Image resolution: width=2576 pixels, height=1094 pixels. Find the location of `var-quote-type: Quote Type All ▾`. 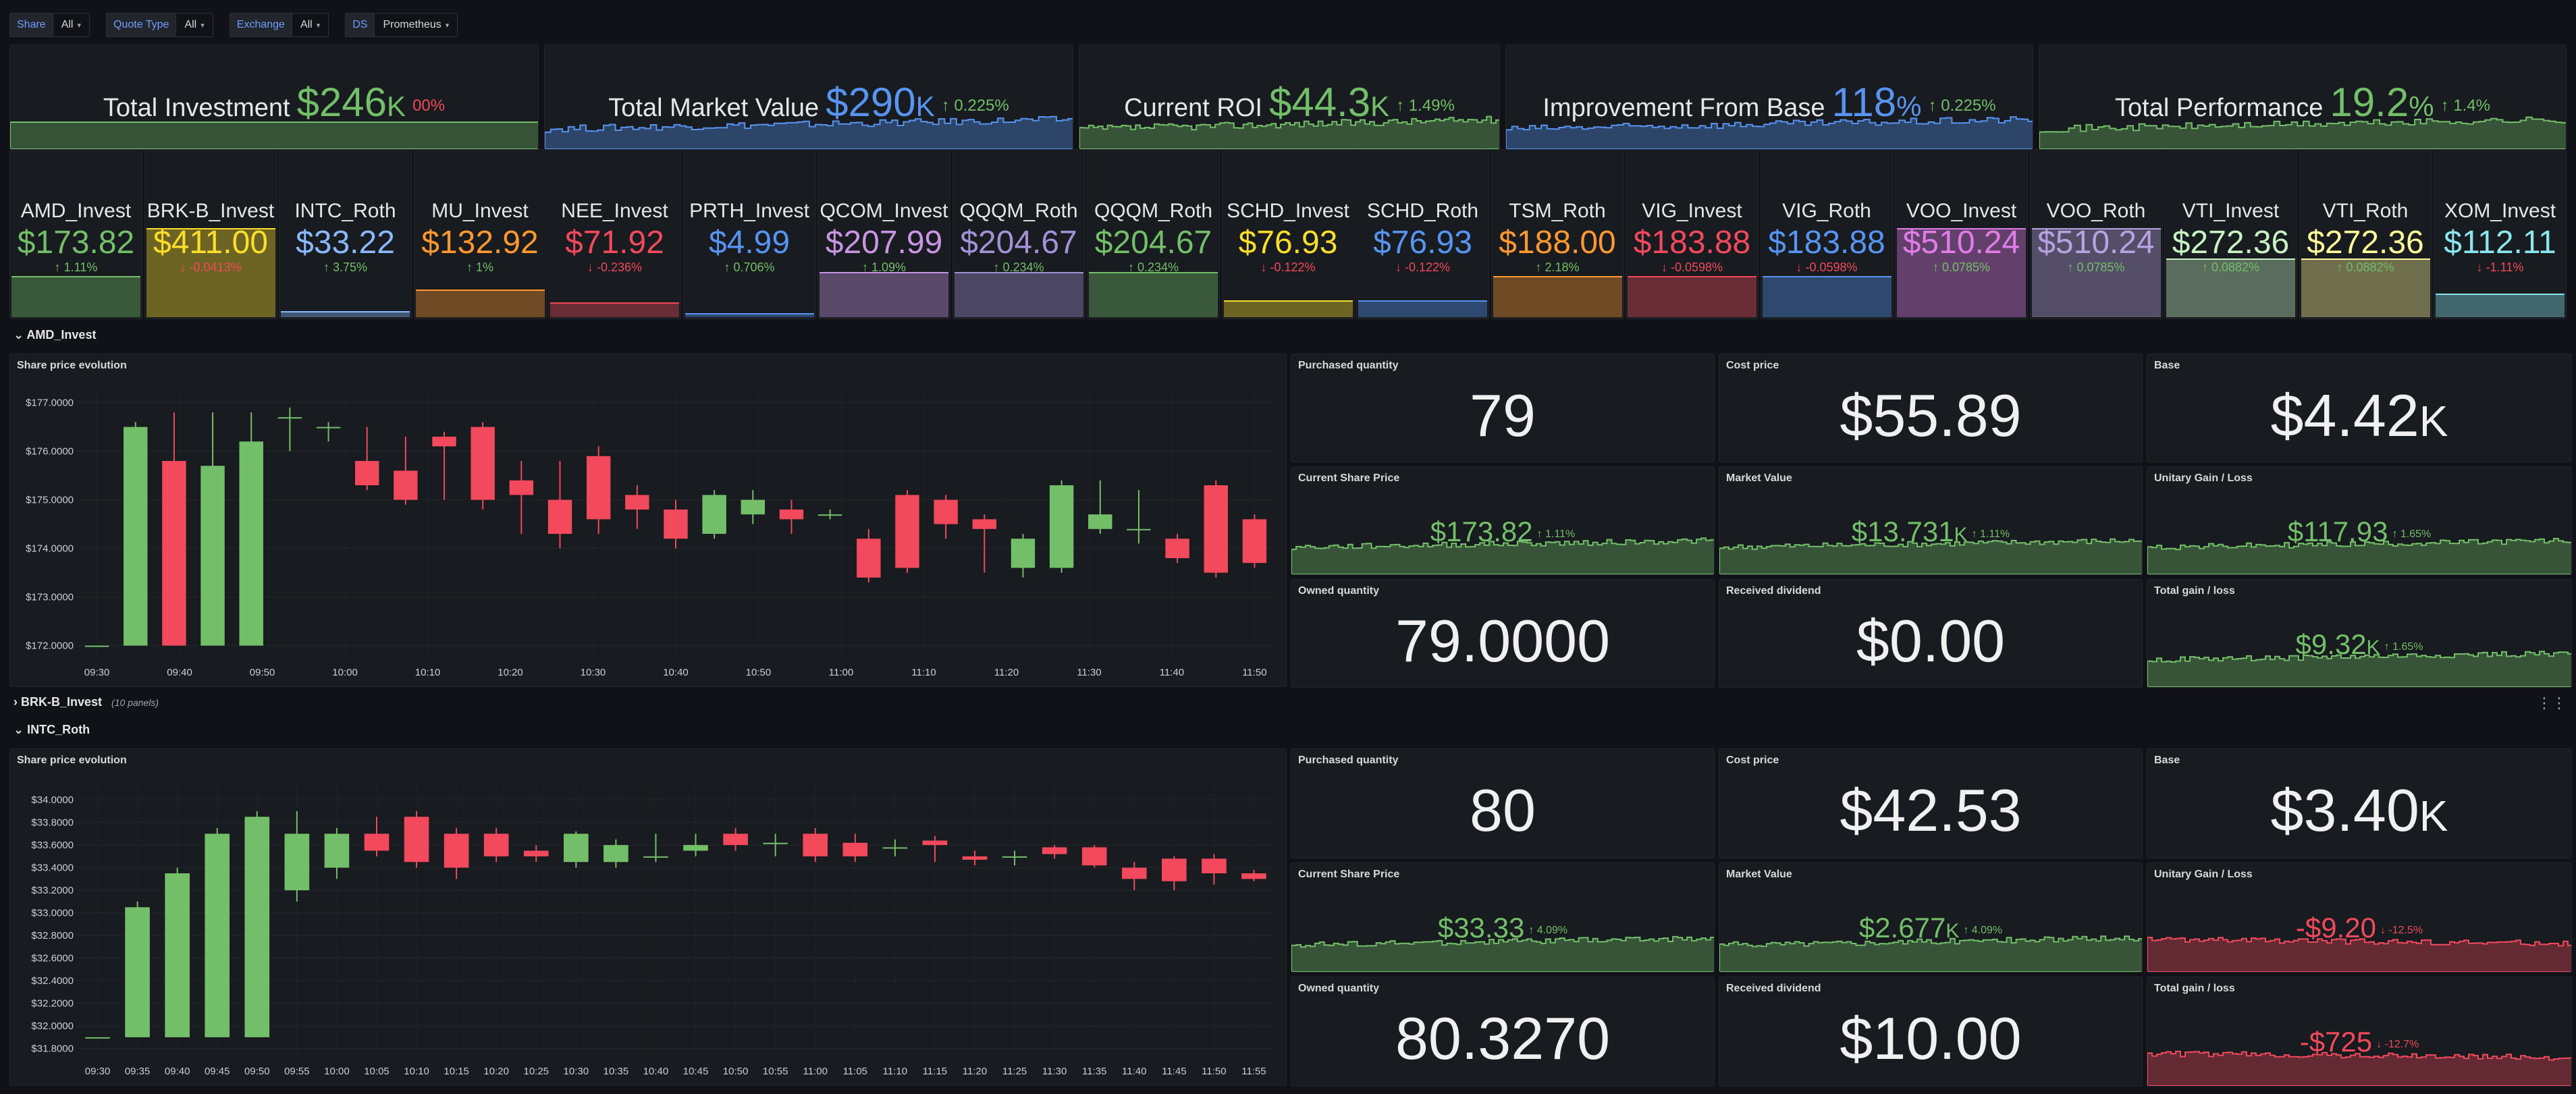

var-quote-type: Quote Type All ▾ is located at coordinates (159, 25).